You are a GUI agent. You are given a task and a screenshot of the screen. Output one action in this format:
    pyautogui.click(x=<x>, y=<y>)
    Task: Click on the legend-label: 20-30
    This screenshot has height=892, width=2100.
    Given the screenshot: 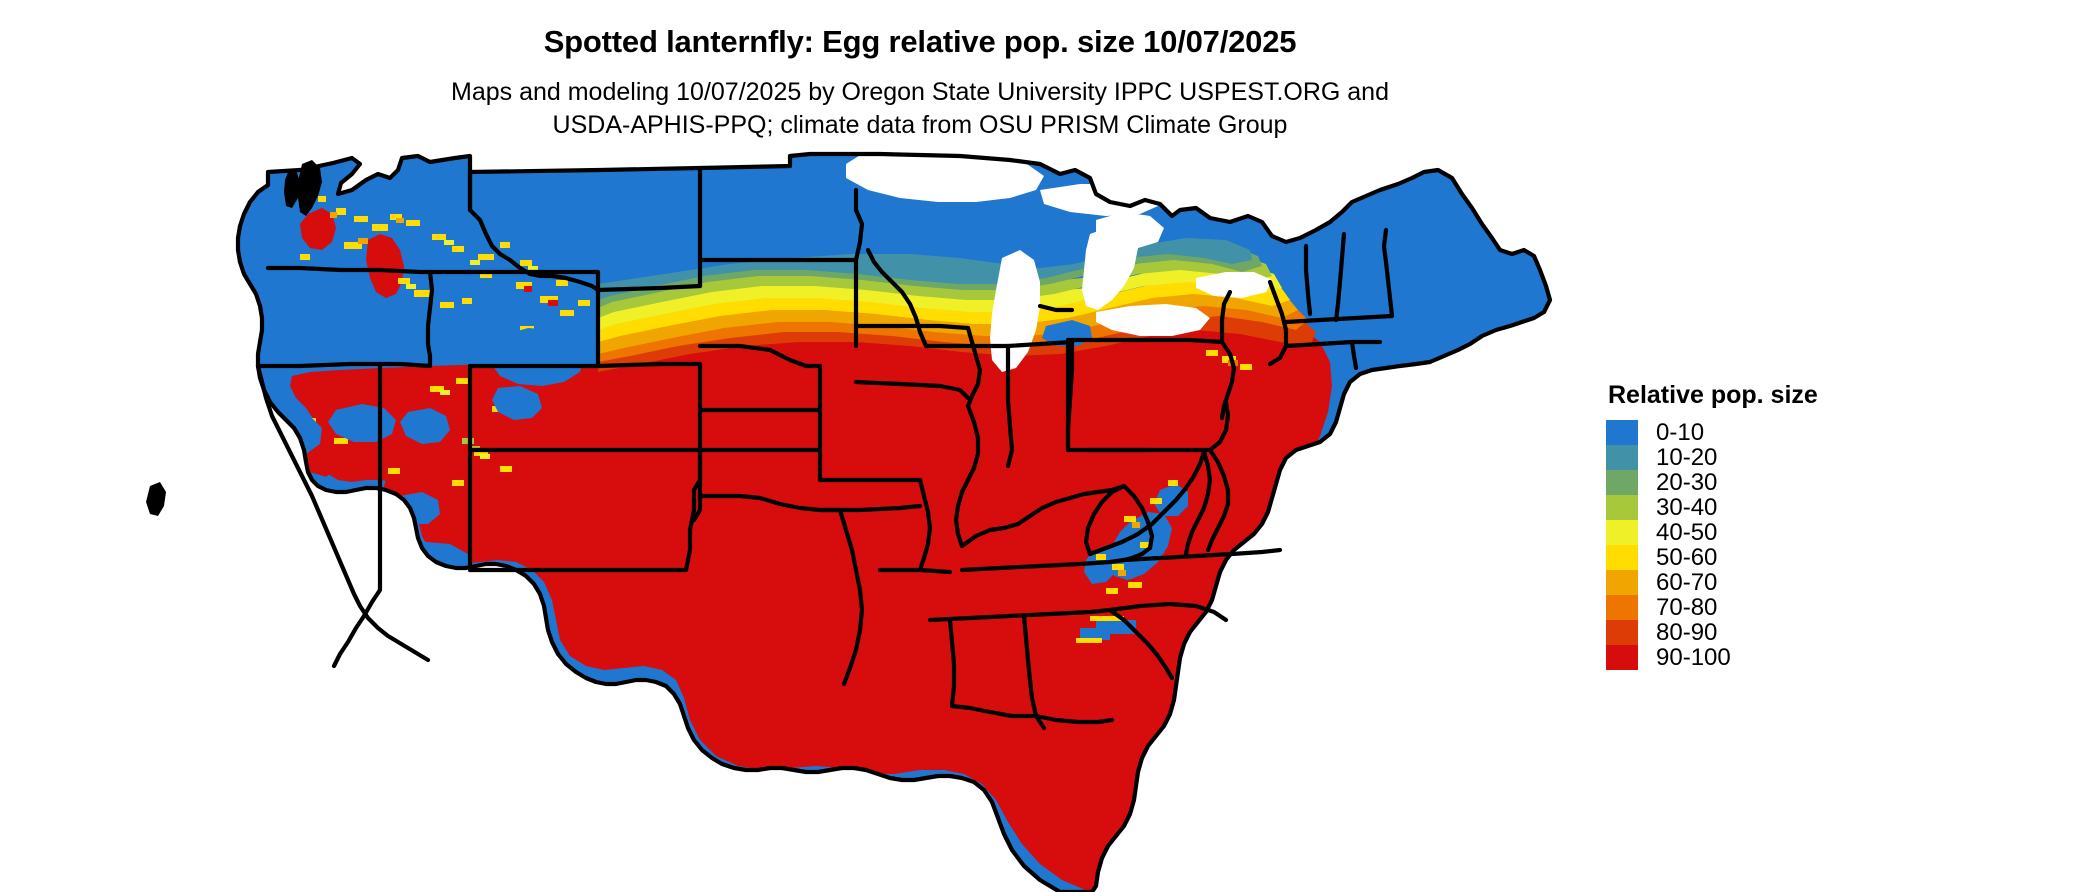 What is the action you would take?
    pyautogui.click(x=1687, y=482)
    